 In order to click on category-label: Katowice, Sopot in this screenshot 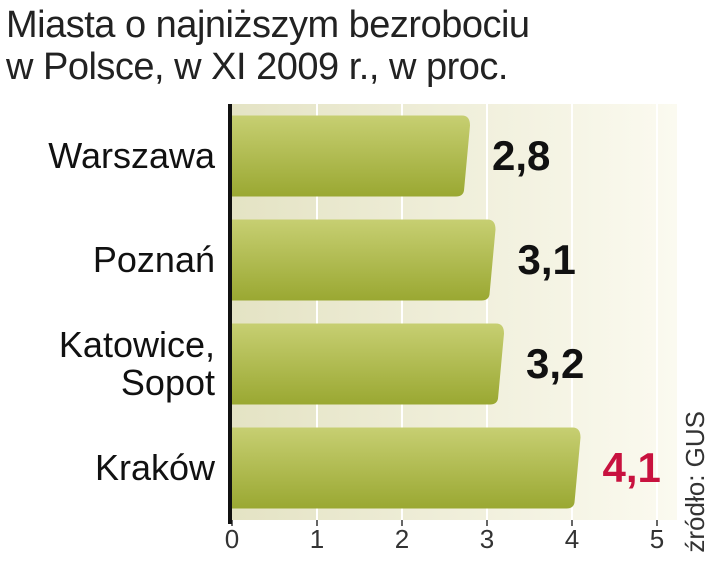, I will do `click(136, 363)`.